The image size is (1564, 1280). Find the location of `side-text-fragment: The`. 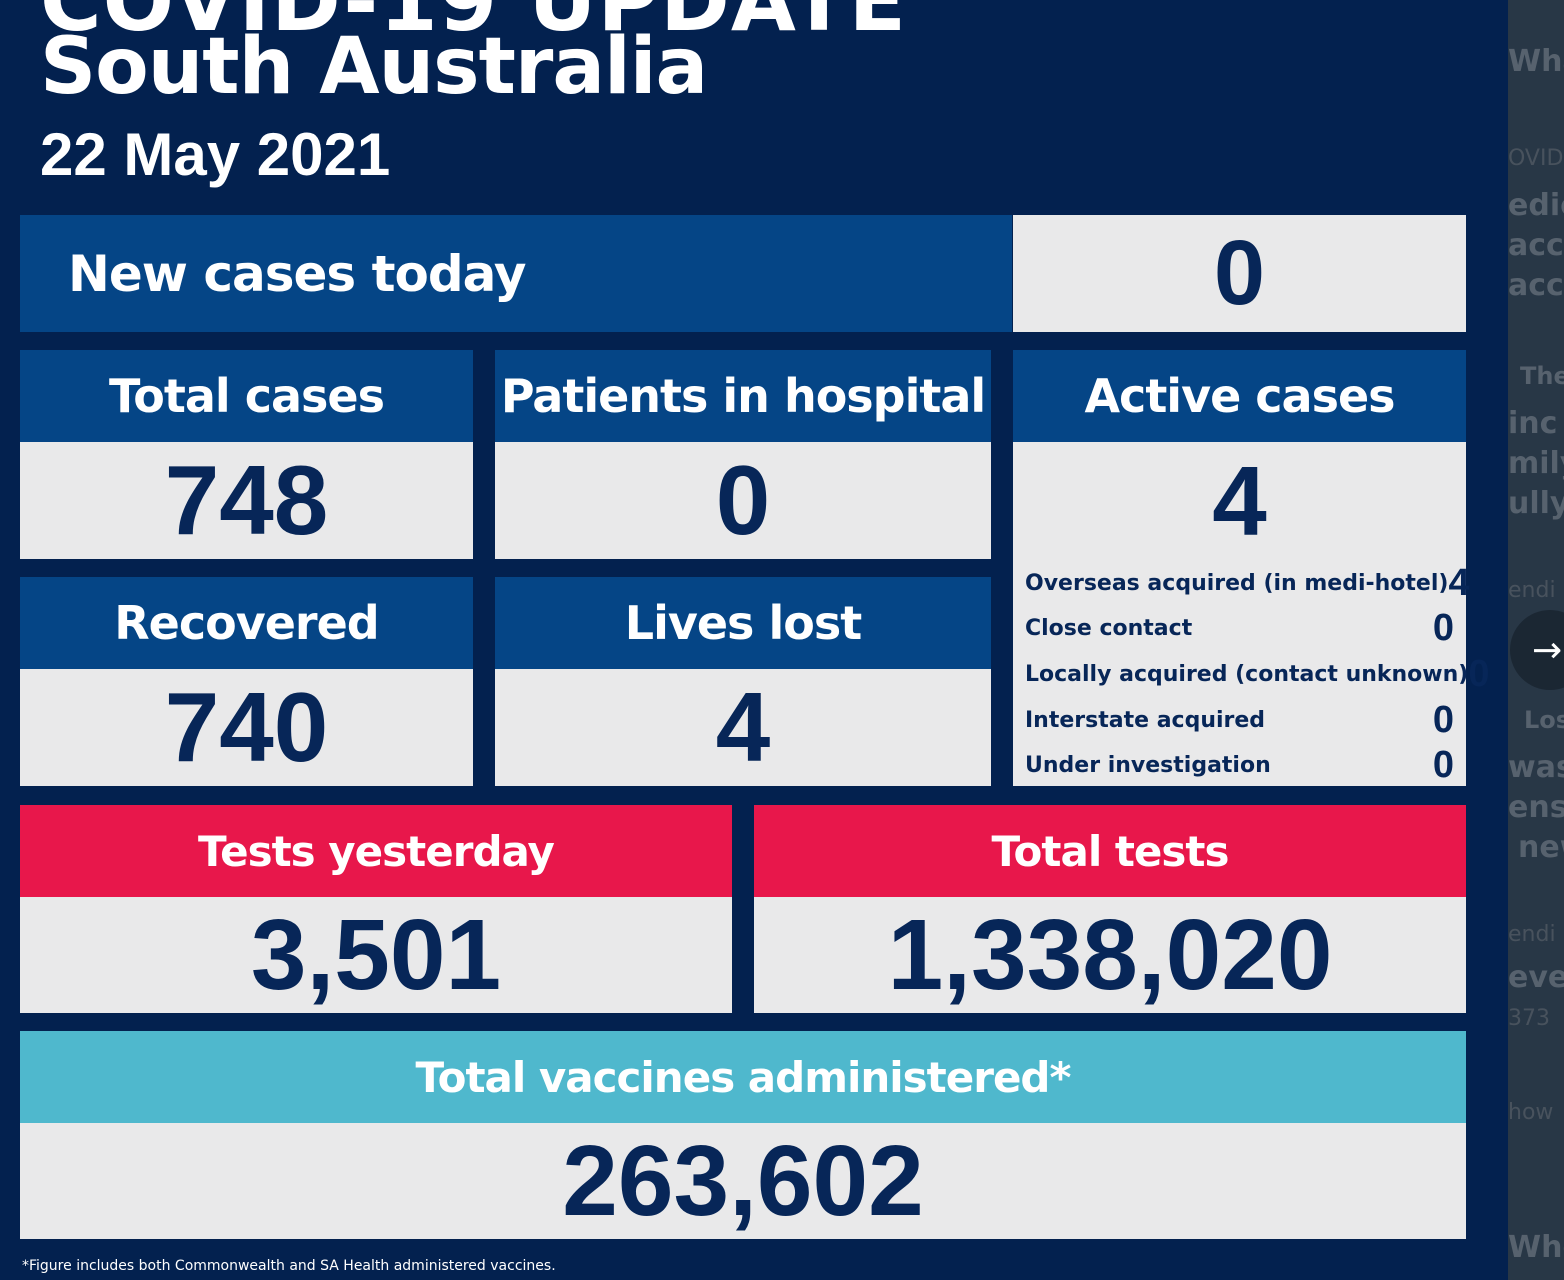

side-text-fragment: The is located at coordinates (1542, 376).